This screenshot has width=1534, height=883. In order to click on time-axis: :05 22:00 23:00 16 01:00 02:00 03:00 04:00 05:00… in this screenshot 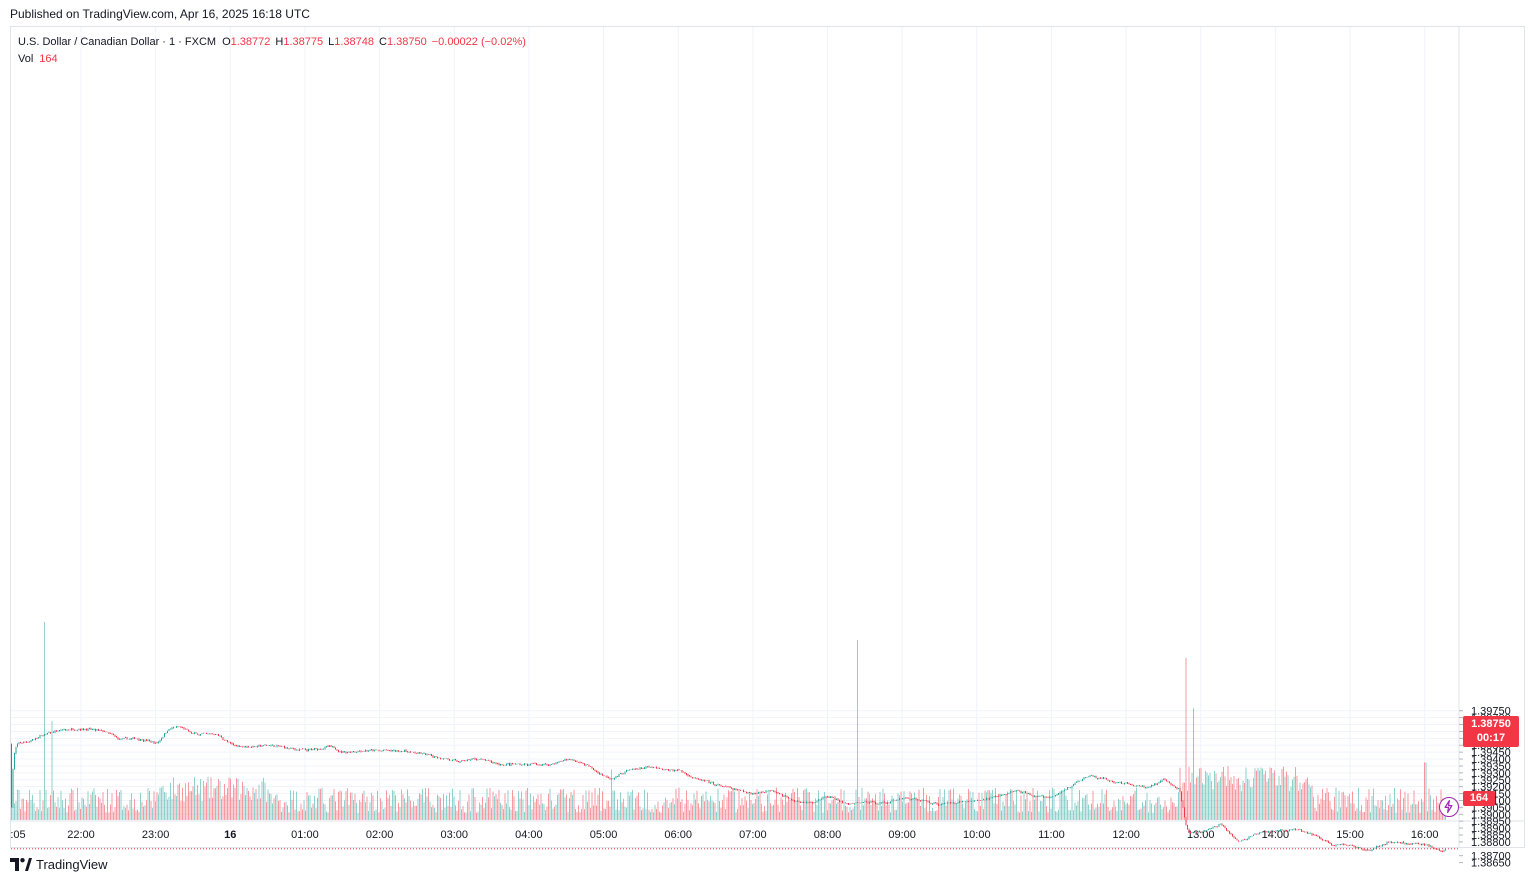, I will do `click(724, 835)`.